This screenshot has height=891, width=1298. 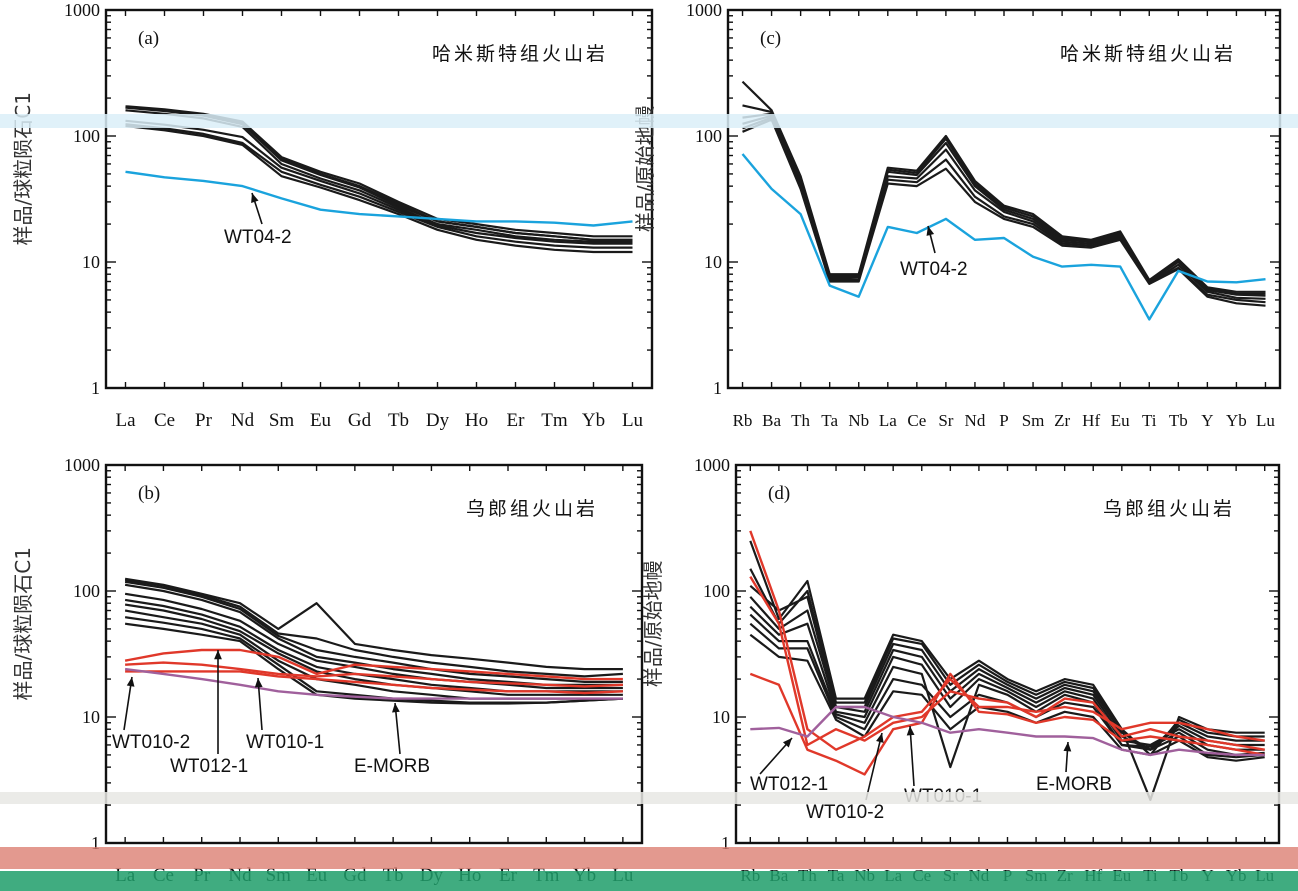 I want to click on x-tick-label-eu: Eu, so click(x=321, y=420).